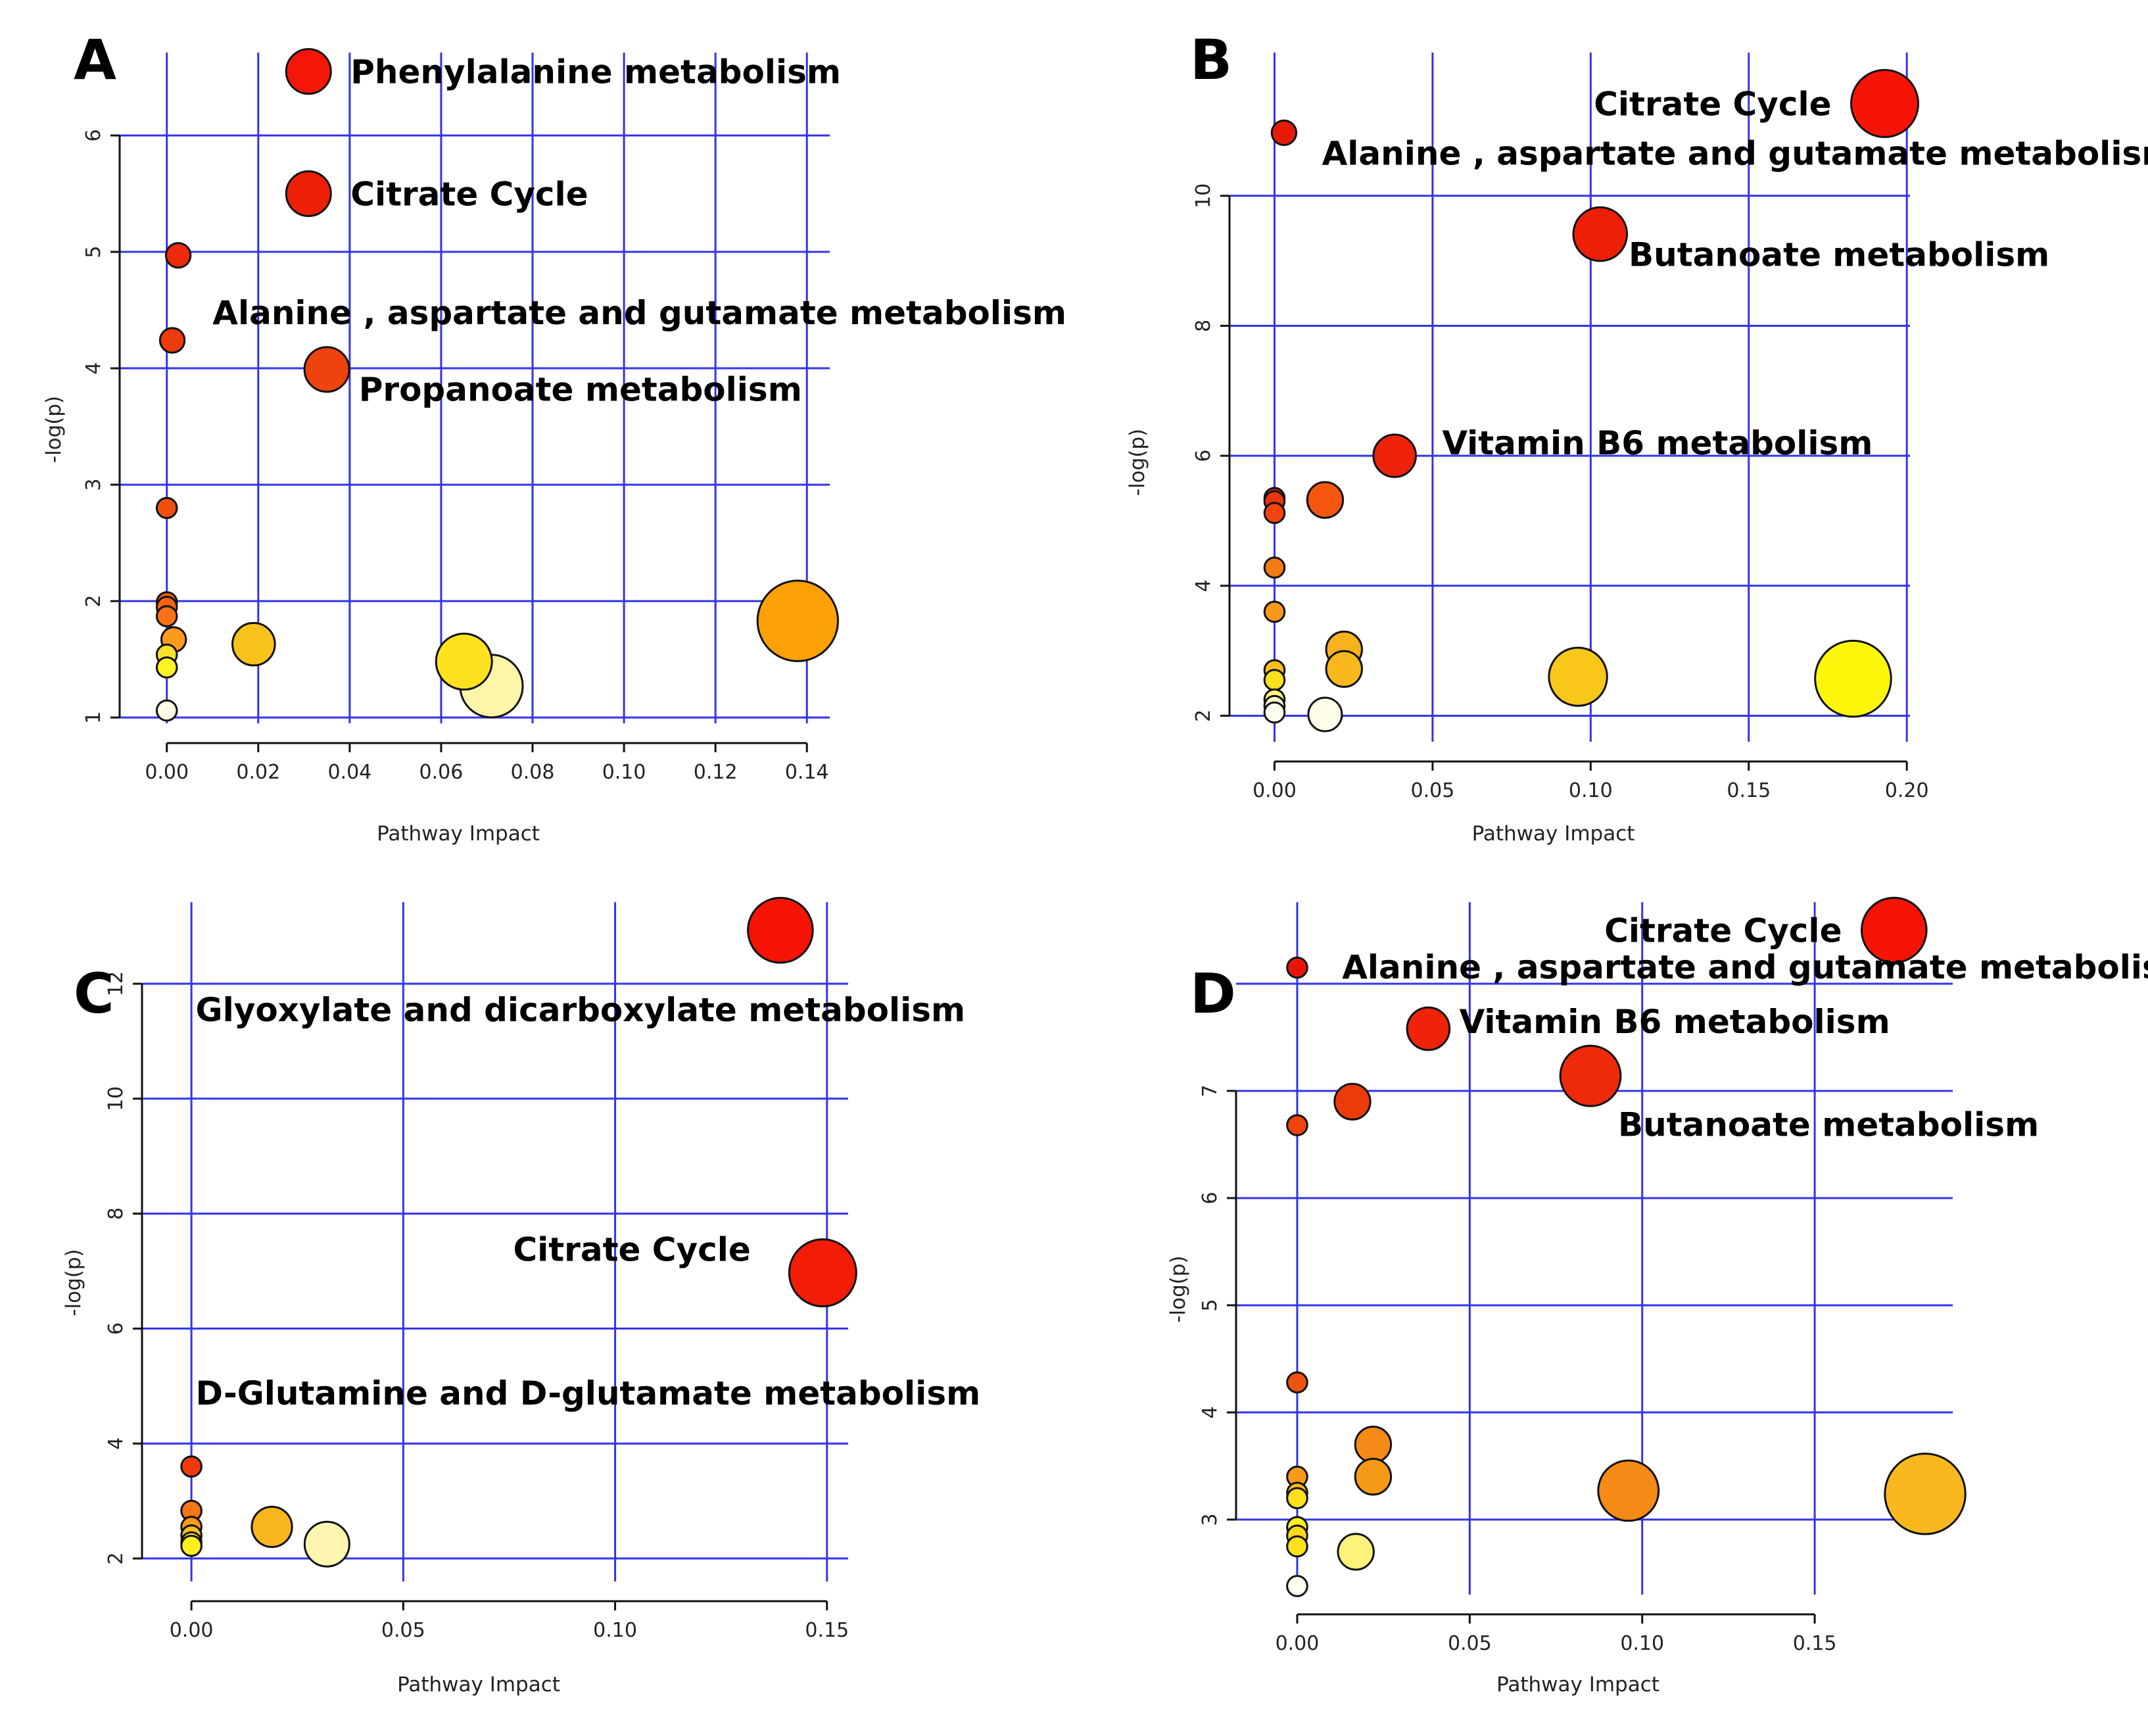 This screenshot has width=2148, height=1736. Describe the element at coordinates (533, 772) in the screenshot. I see `panel-a-x-tick-label: 0.08` at that location.